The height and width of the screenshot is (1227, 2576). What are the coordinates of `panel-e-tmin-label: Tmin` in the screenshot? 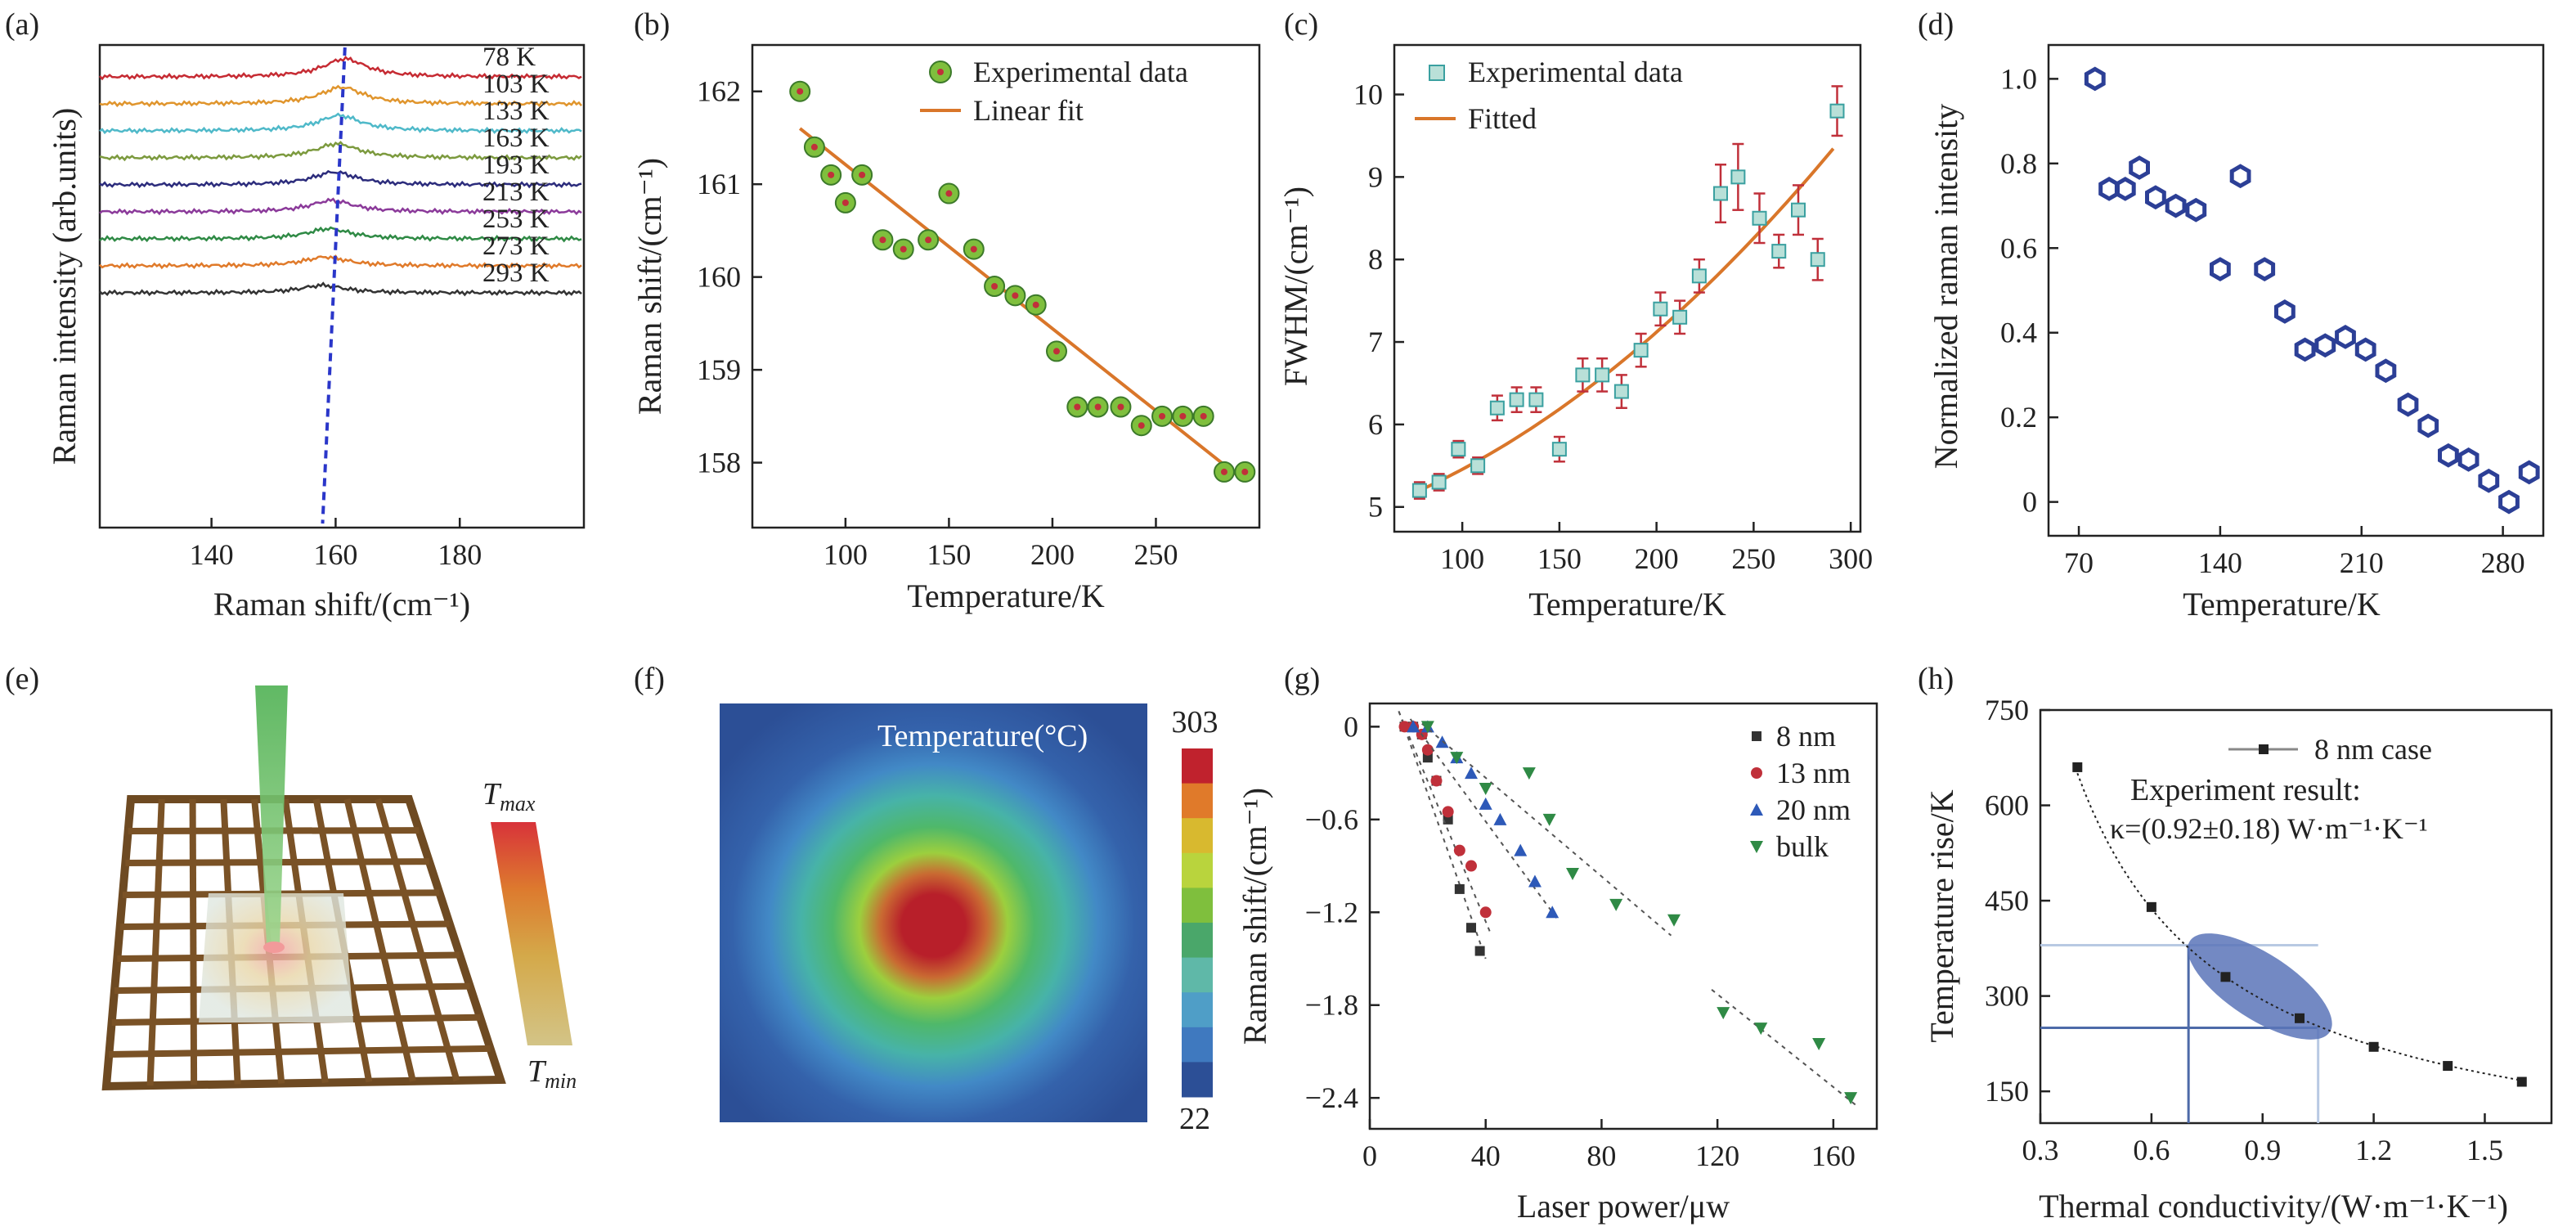 It's located at (552, 1073).